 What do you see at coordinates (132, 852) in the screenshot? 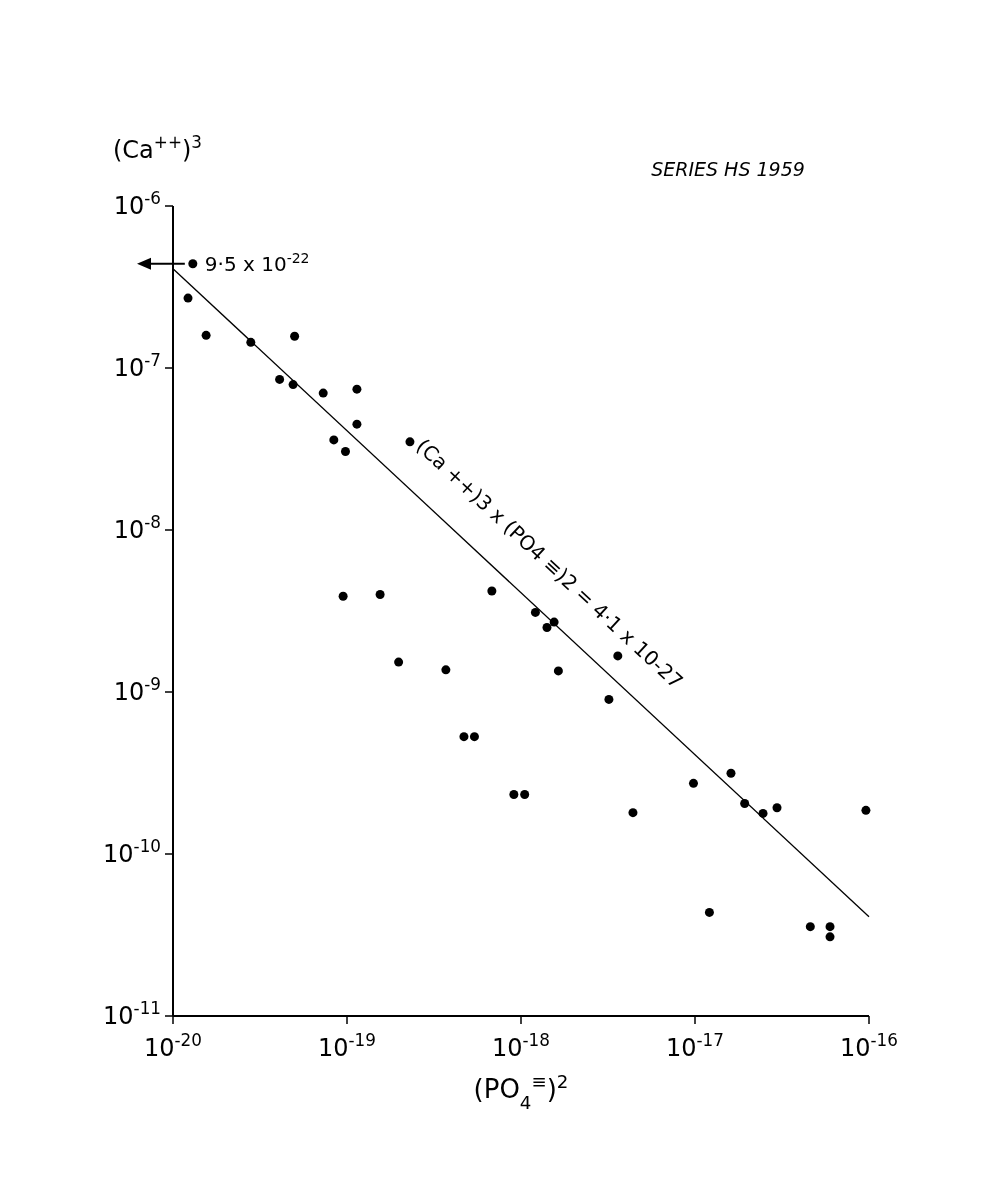
I see `y-tick-label: 10$^{-10}$` at bounding box center [132, 852].